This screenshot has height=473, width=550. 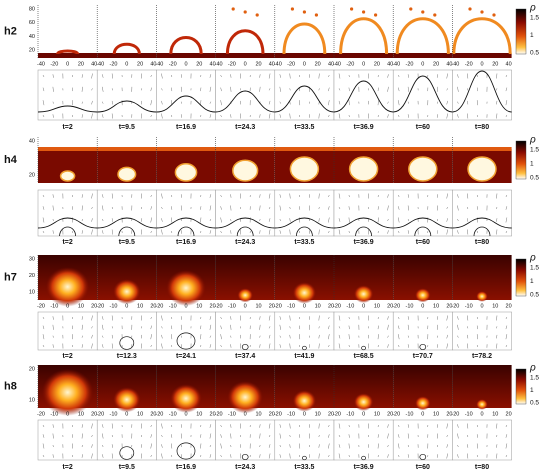 I want to click on time-label: t=33.5, so click(x=304, y=242).